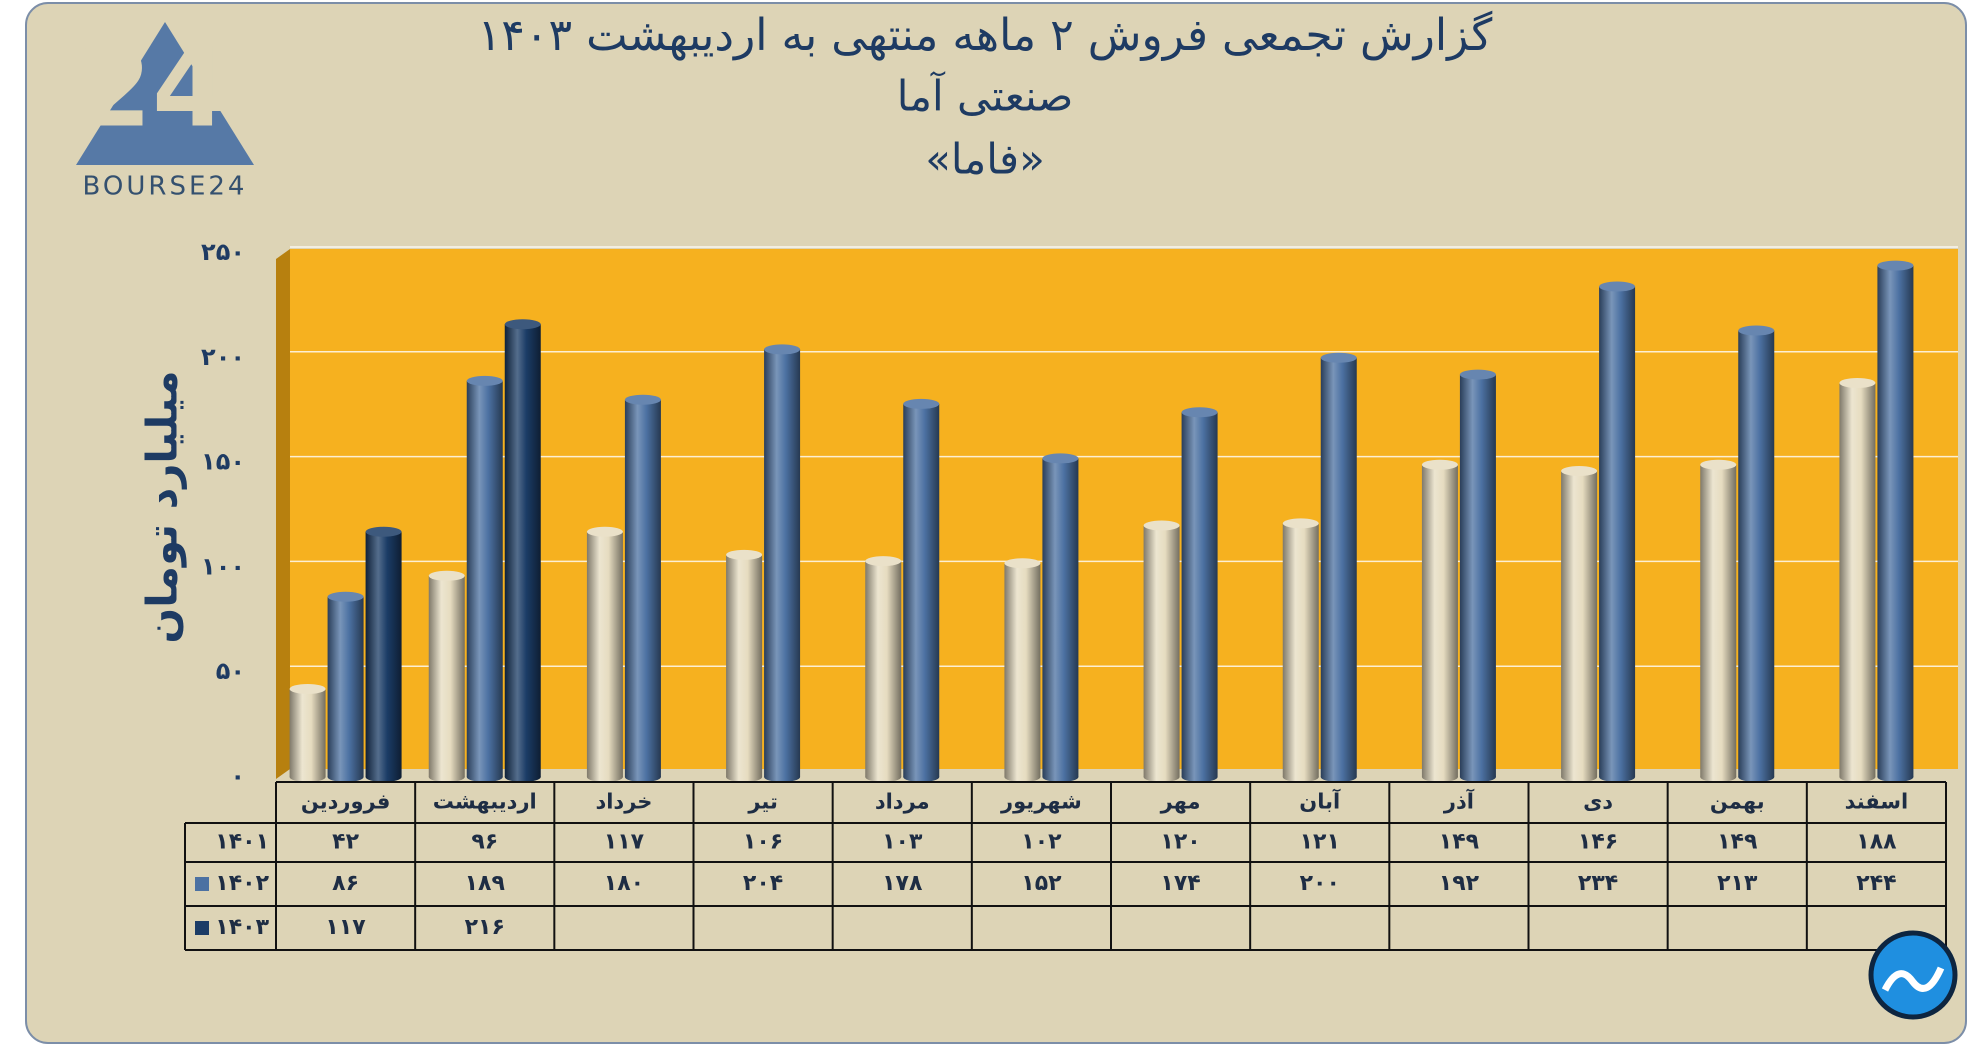 This screenshot has width=1986, height=1047. What do you see at coordinates (763, 883) in the screenshot?
I see `data-label: ۲۰۴` at bounding box center [763, 883].